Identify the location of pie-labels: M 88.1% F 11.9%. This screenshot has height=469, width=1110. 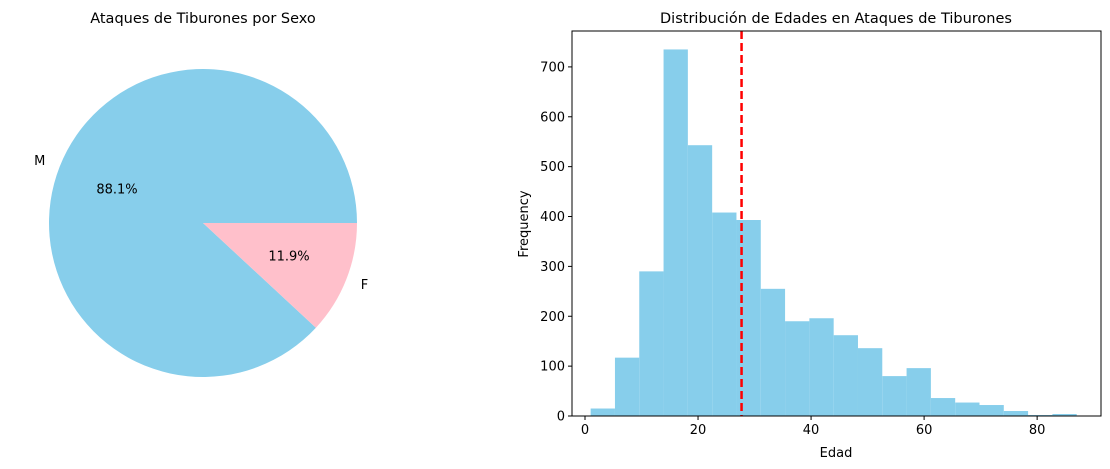
(201, 223).